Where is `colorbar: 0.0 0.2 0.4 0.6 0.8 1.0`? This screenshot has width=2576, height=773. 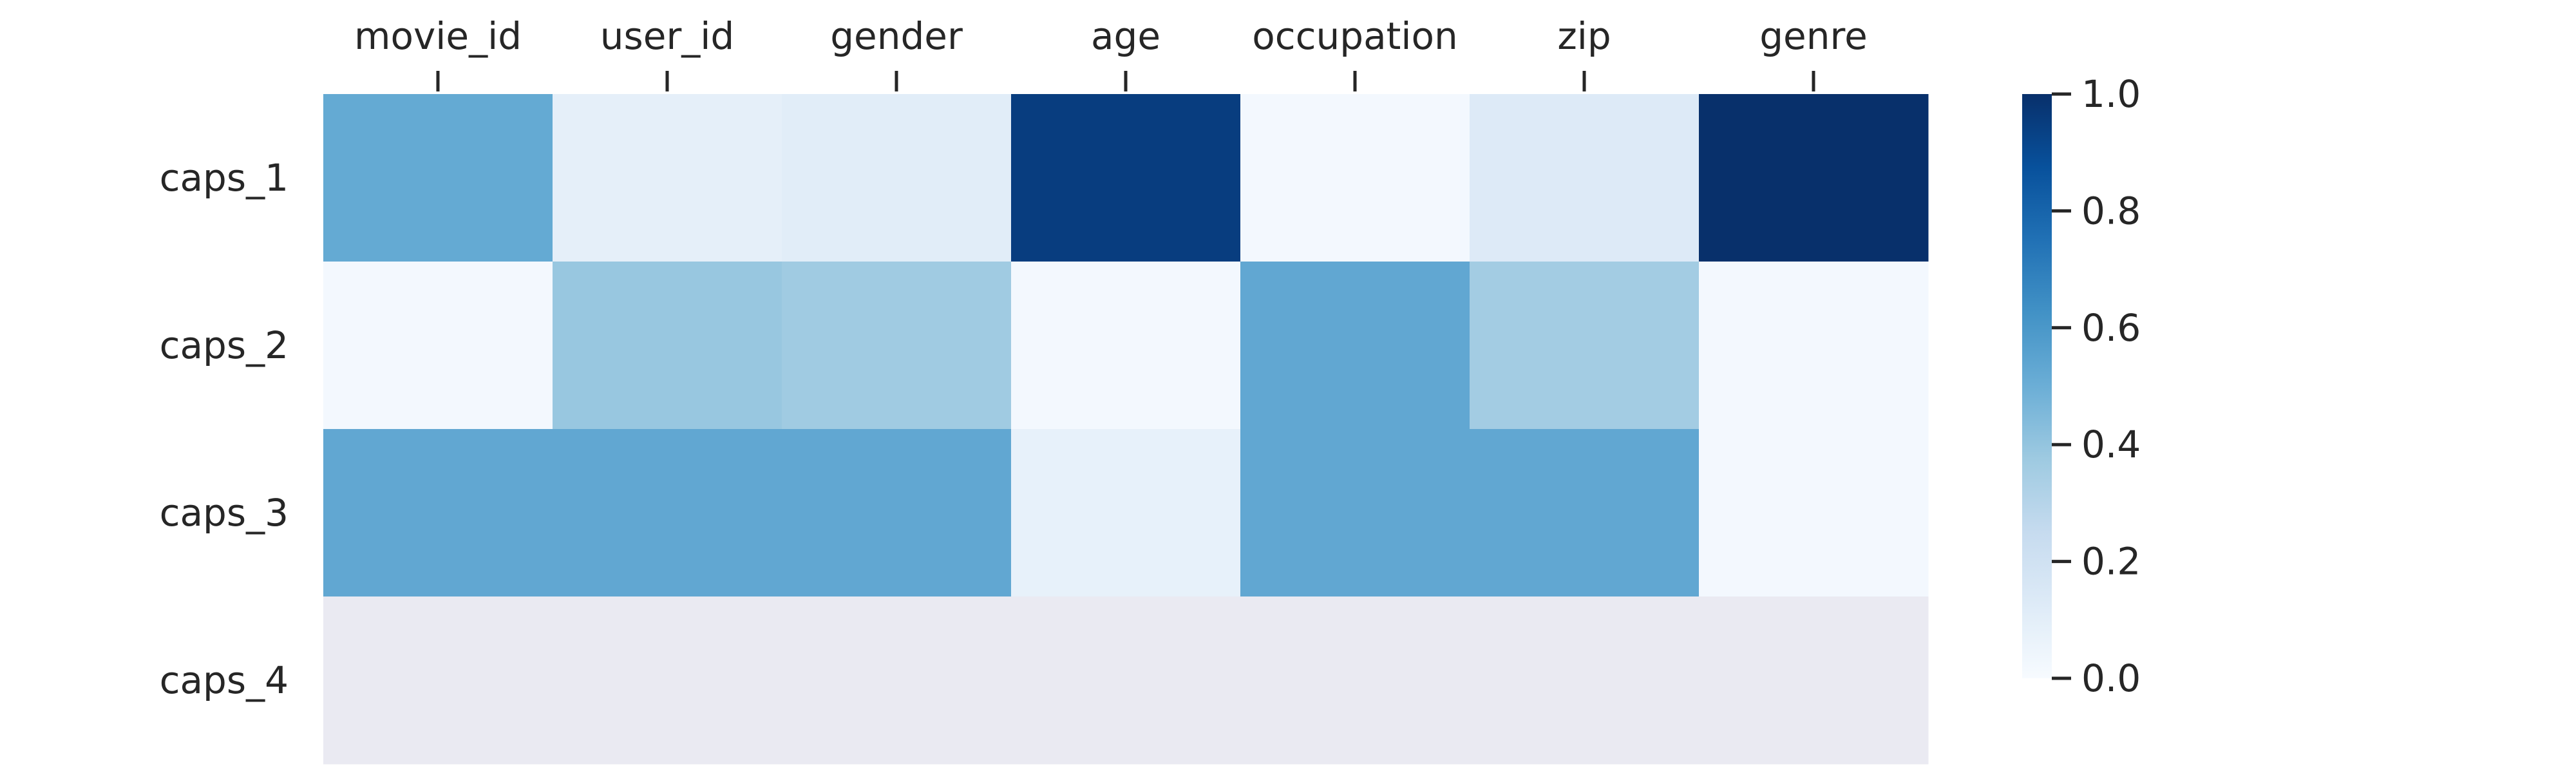
colorbar: 0.0 0.2 0.4 0.6 0.8 1.0 is located at coordinates (2081, 386).